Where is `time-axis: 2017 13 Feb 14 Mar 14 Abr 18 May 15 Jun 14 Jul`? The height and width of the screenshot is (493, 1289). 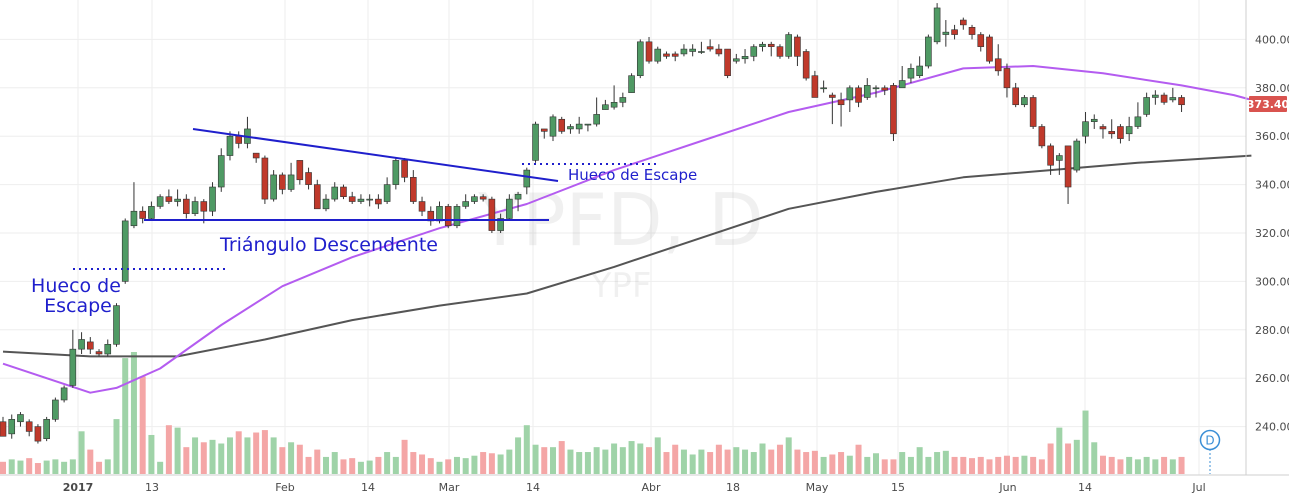
time-axis: 2017 13 Feb 14 Mar 14 Abr 18 May 15 Jun 14 Jul is located at coordinates (644, 483).